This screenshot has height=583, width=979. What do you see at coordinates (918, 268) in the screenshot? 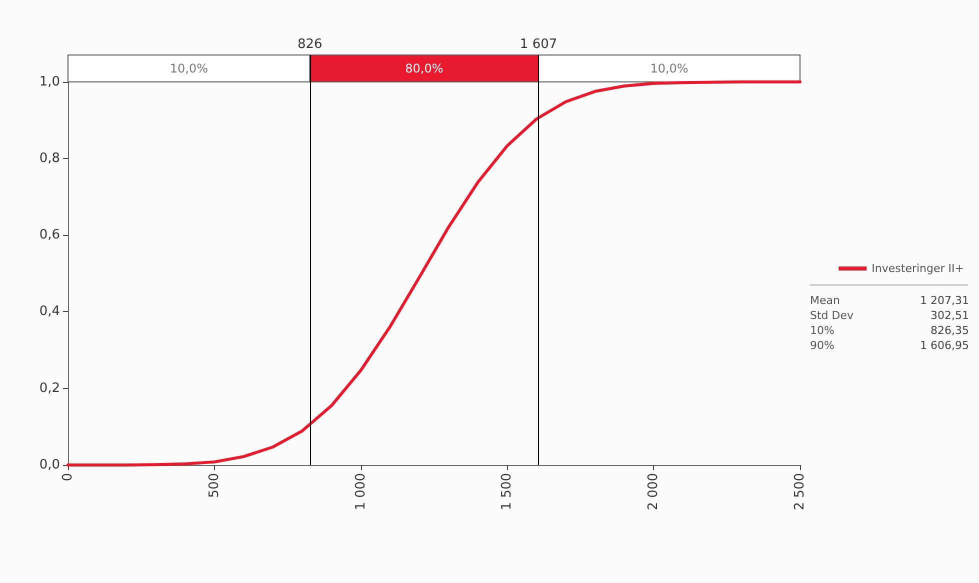
I see `legend-label: Investeringer II+` at bounding box center [918, 268].